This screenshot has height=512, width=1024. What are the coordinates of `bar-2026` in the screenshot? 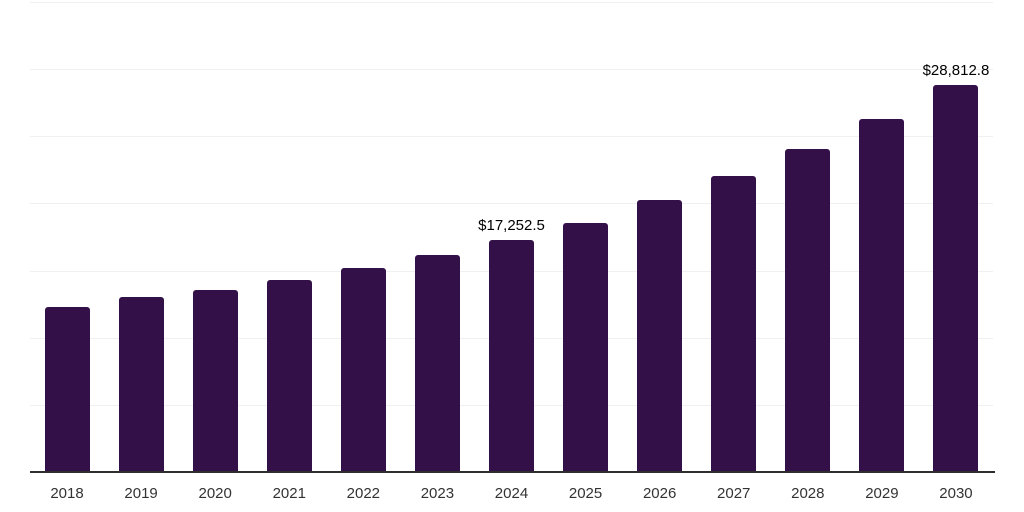 It's located at (660, 335).